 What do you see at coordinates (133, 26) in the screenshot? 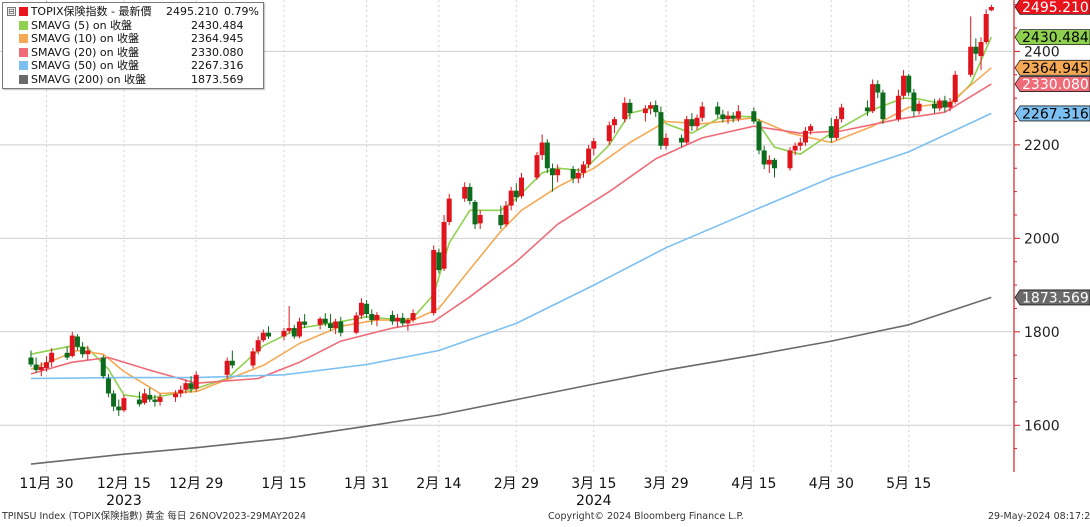
I see `legend-row-sma5: SMAVG (5) on 收盤 2430.484` at bounding box center [133, 26].